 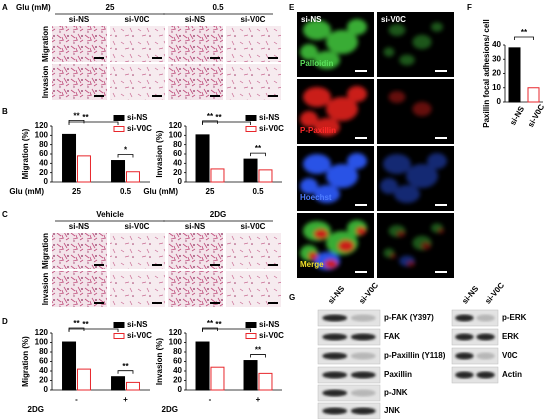 I want to click on x-tick-label: si-NS, so click(x=517, y=115).